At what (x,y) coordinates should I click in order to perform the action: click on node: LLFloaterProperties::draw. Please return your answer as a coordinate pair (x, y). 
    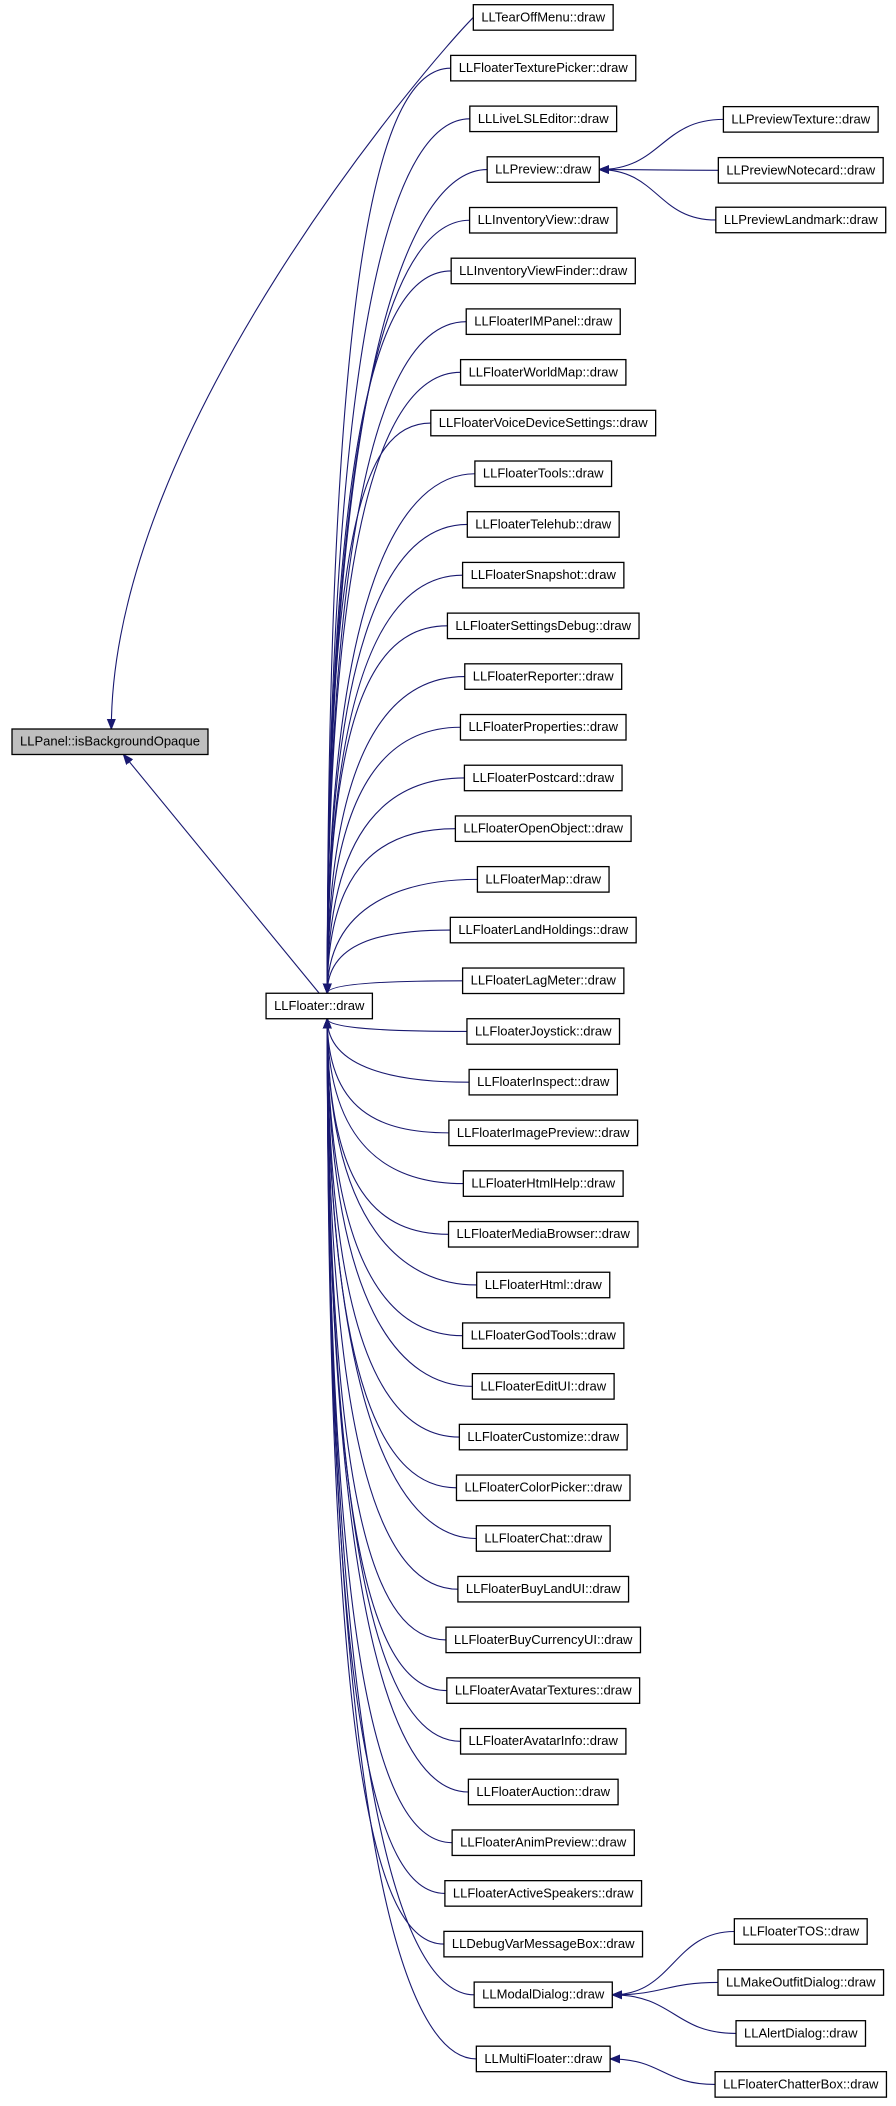
    Looking at the image, I should click on (543, 727).